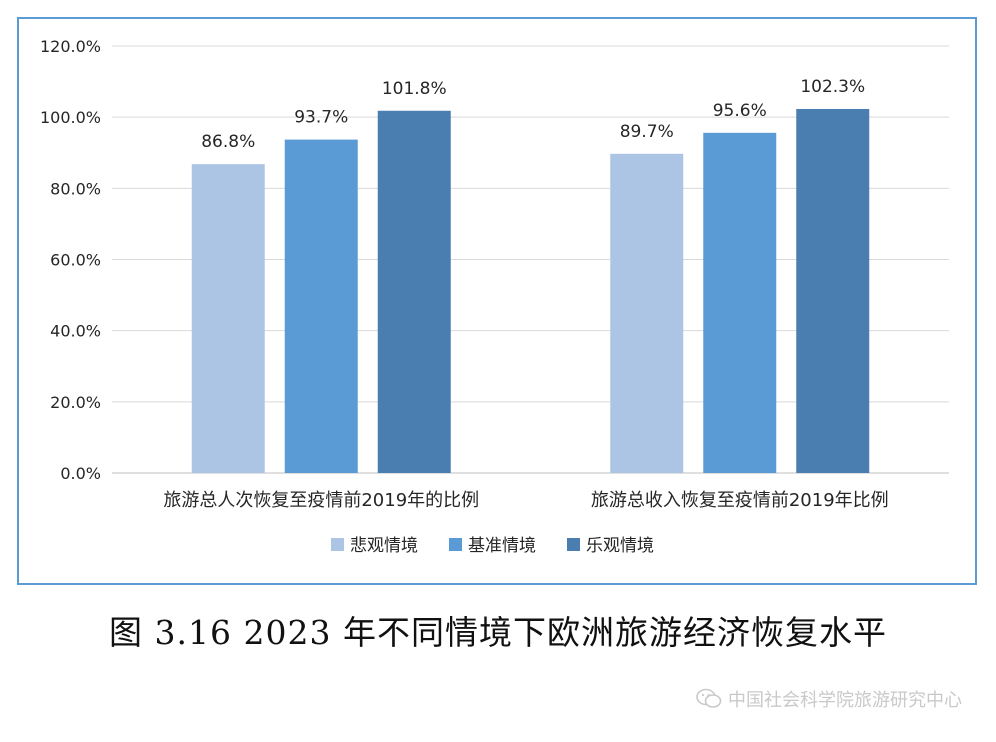 The width and height of the screenshot is (996, 742). What do you see at coordinates (70, 46) in the screenshot?
I see `y-tick-label: 120.0%` at bounding box center [70, 46].